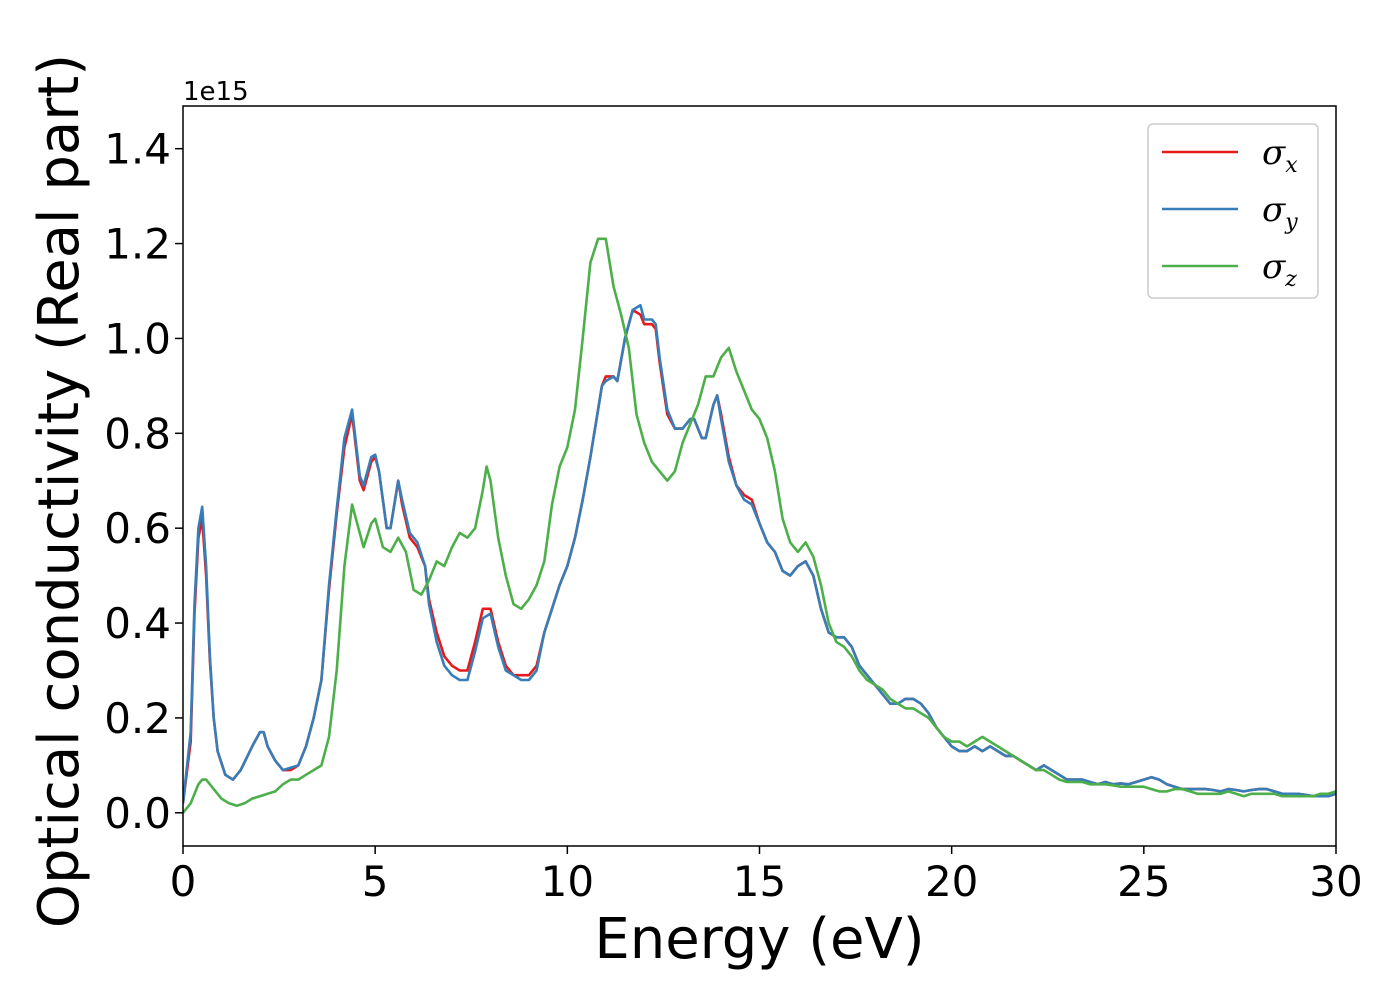  Describe the element at coordinates (137, 338) in the screenshot. I see `y-tick-label: 1.0` at that location.